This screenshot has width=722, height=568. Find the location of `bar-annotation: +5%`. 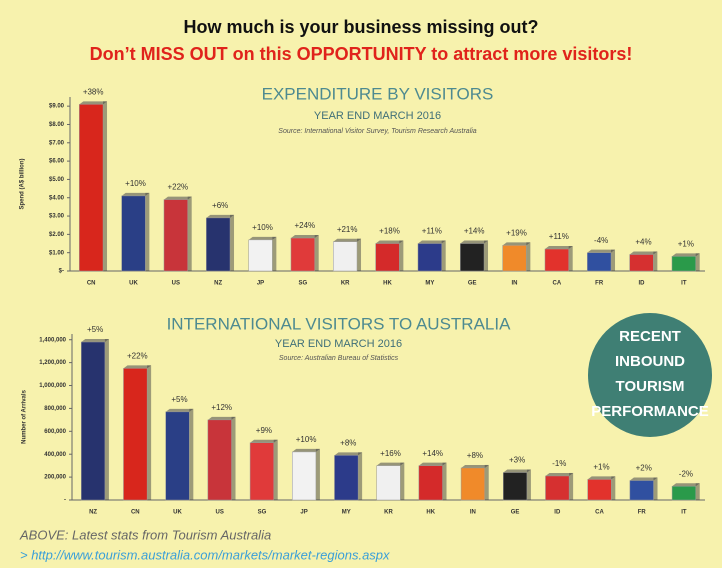

bar-annotation: +5% is located at coordinates (95, 329).